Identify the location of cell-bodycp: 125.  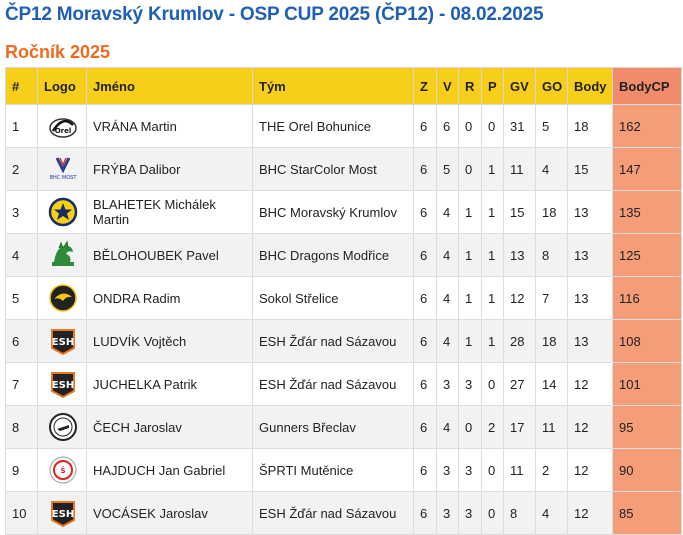
(647, 255).